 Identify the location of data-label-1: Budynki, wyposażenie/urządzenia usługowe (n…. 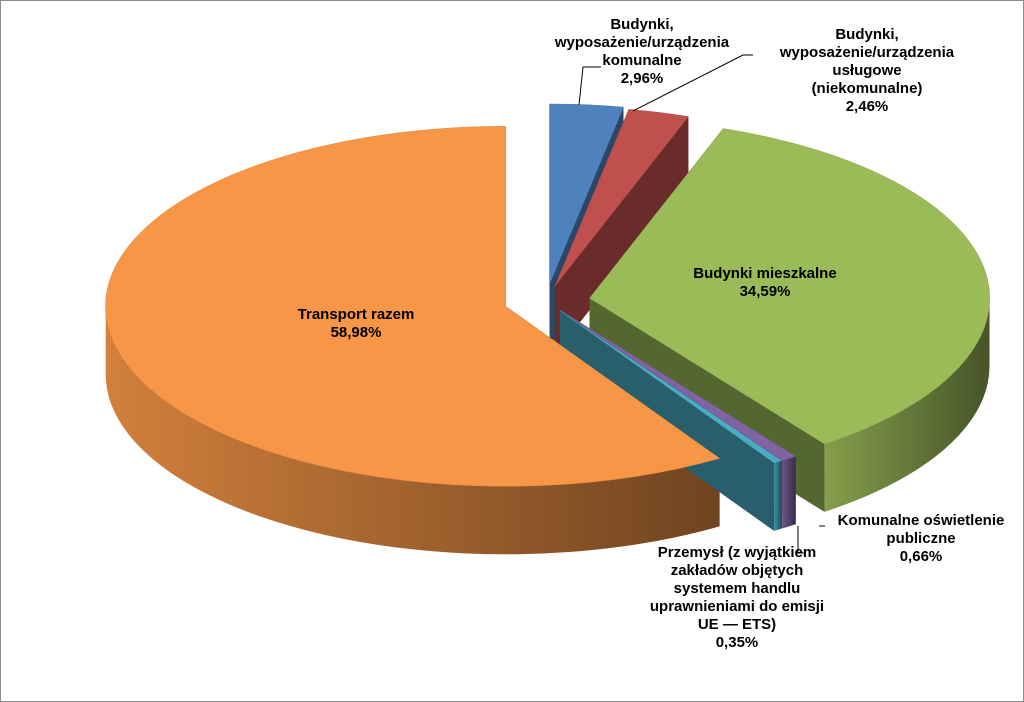
(867, 70).